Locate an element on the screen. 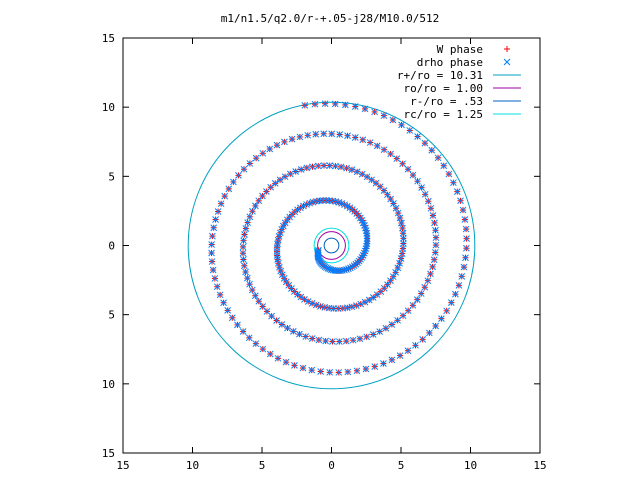 The image size is (640, 480). legend-label: W phase is located at coordinates (460, 49).